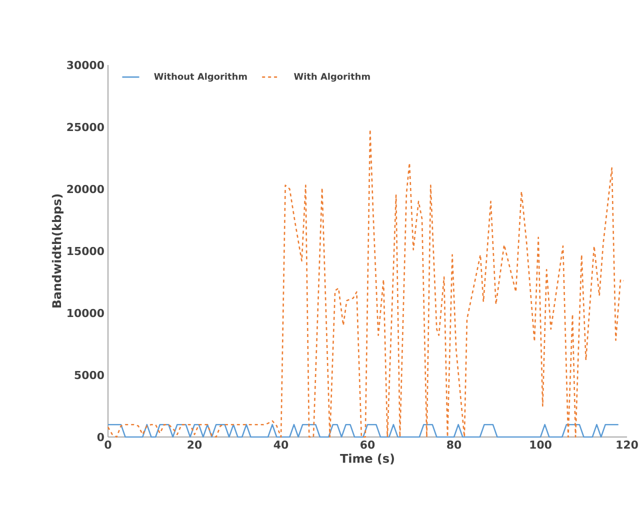 Image resolution: width=643 pixels, height=519 pixels. Describe the element at coordinates (367, 459) in the screenshot. I see `x-axis-title: Time (s)` at that location.